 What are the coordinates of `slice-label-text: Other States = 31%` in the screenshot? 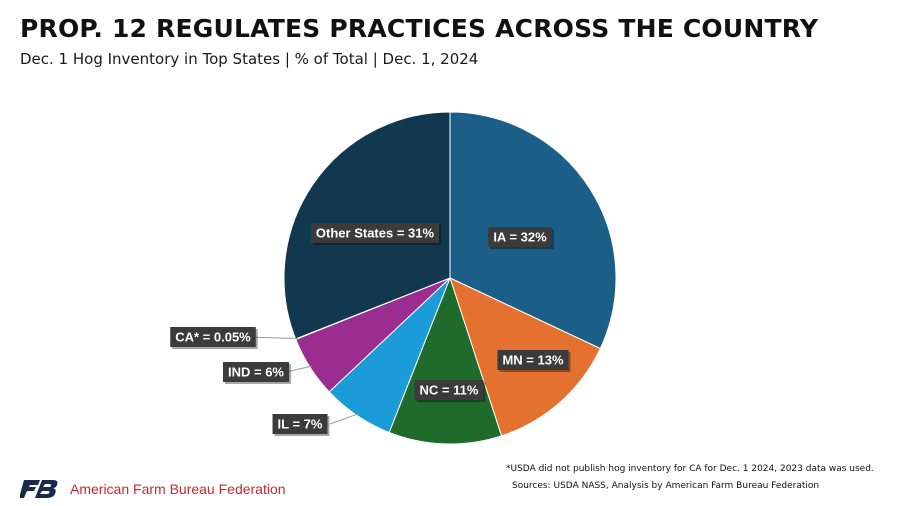 It's located at (375, 233).